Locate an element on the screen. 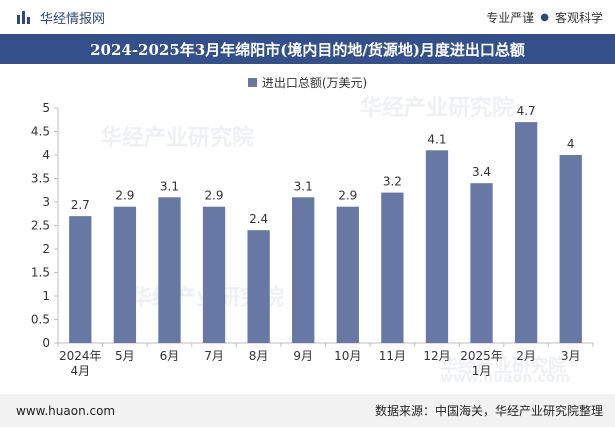 This screenshot has height=427, width=615. bar-value-label: 2.4 is located at coordinates (258, 219).